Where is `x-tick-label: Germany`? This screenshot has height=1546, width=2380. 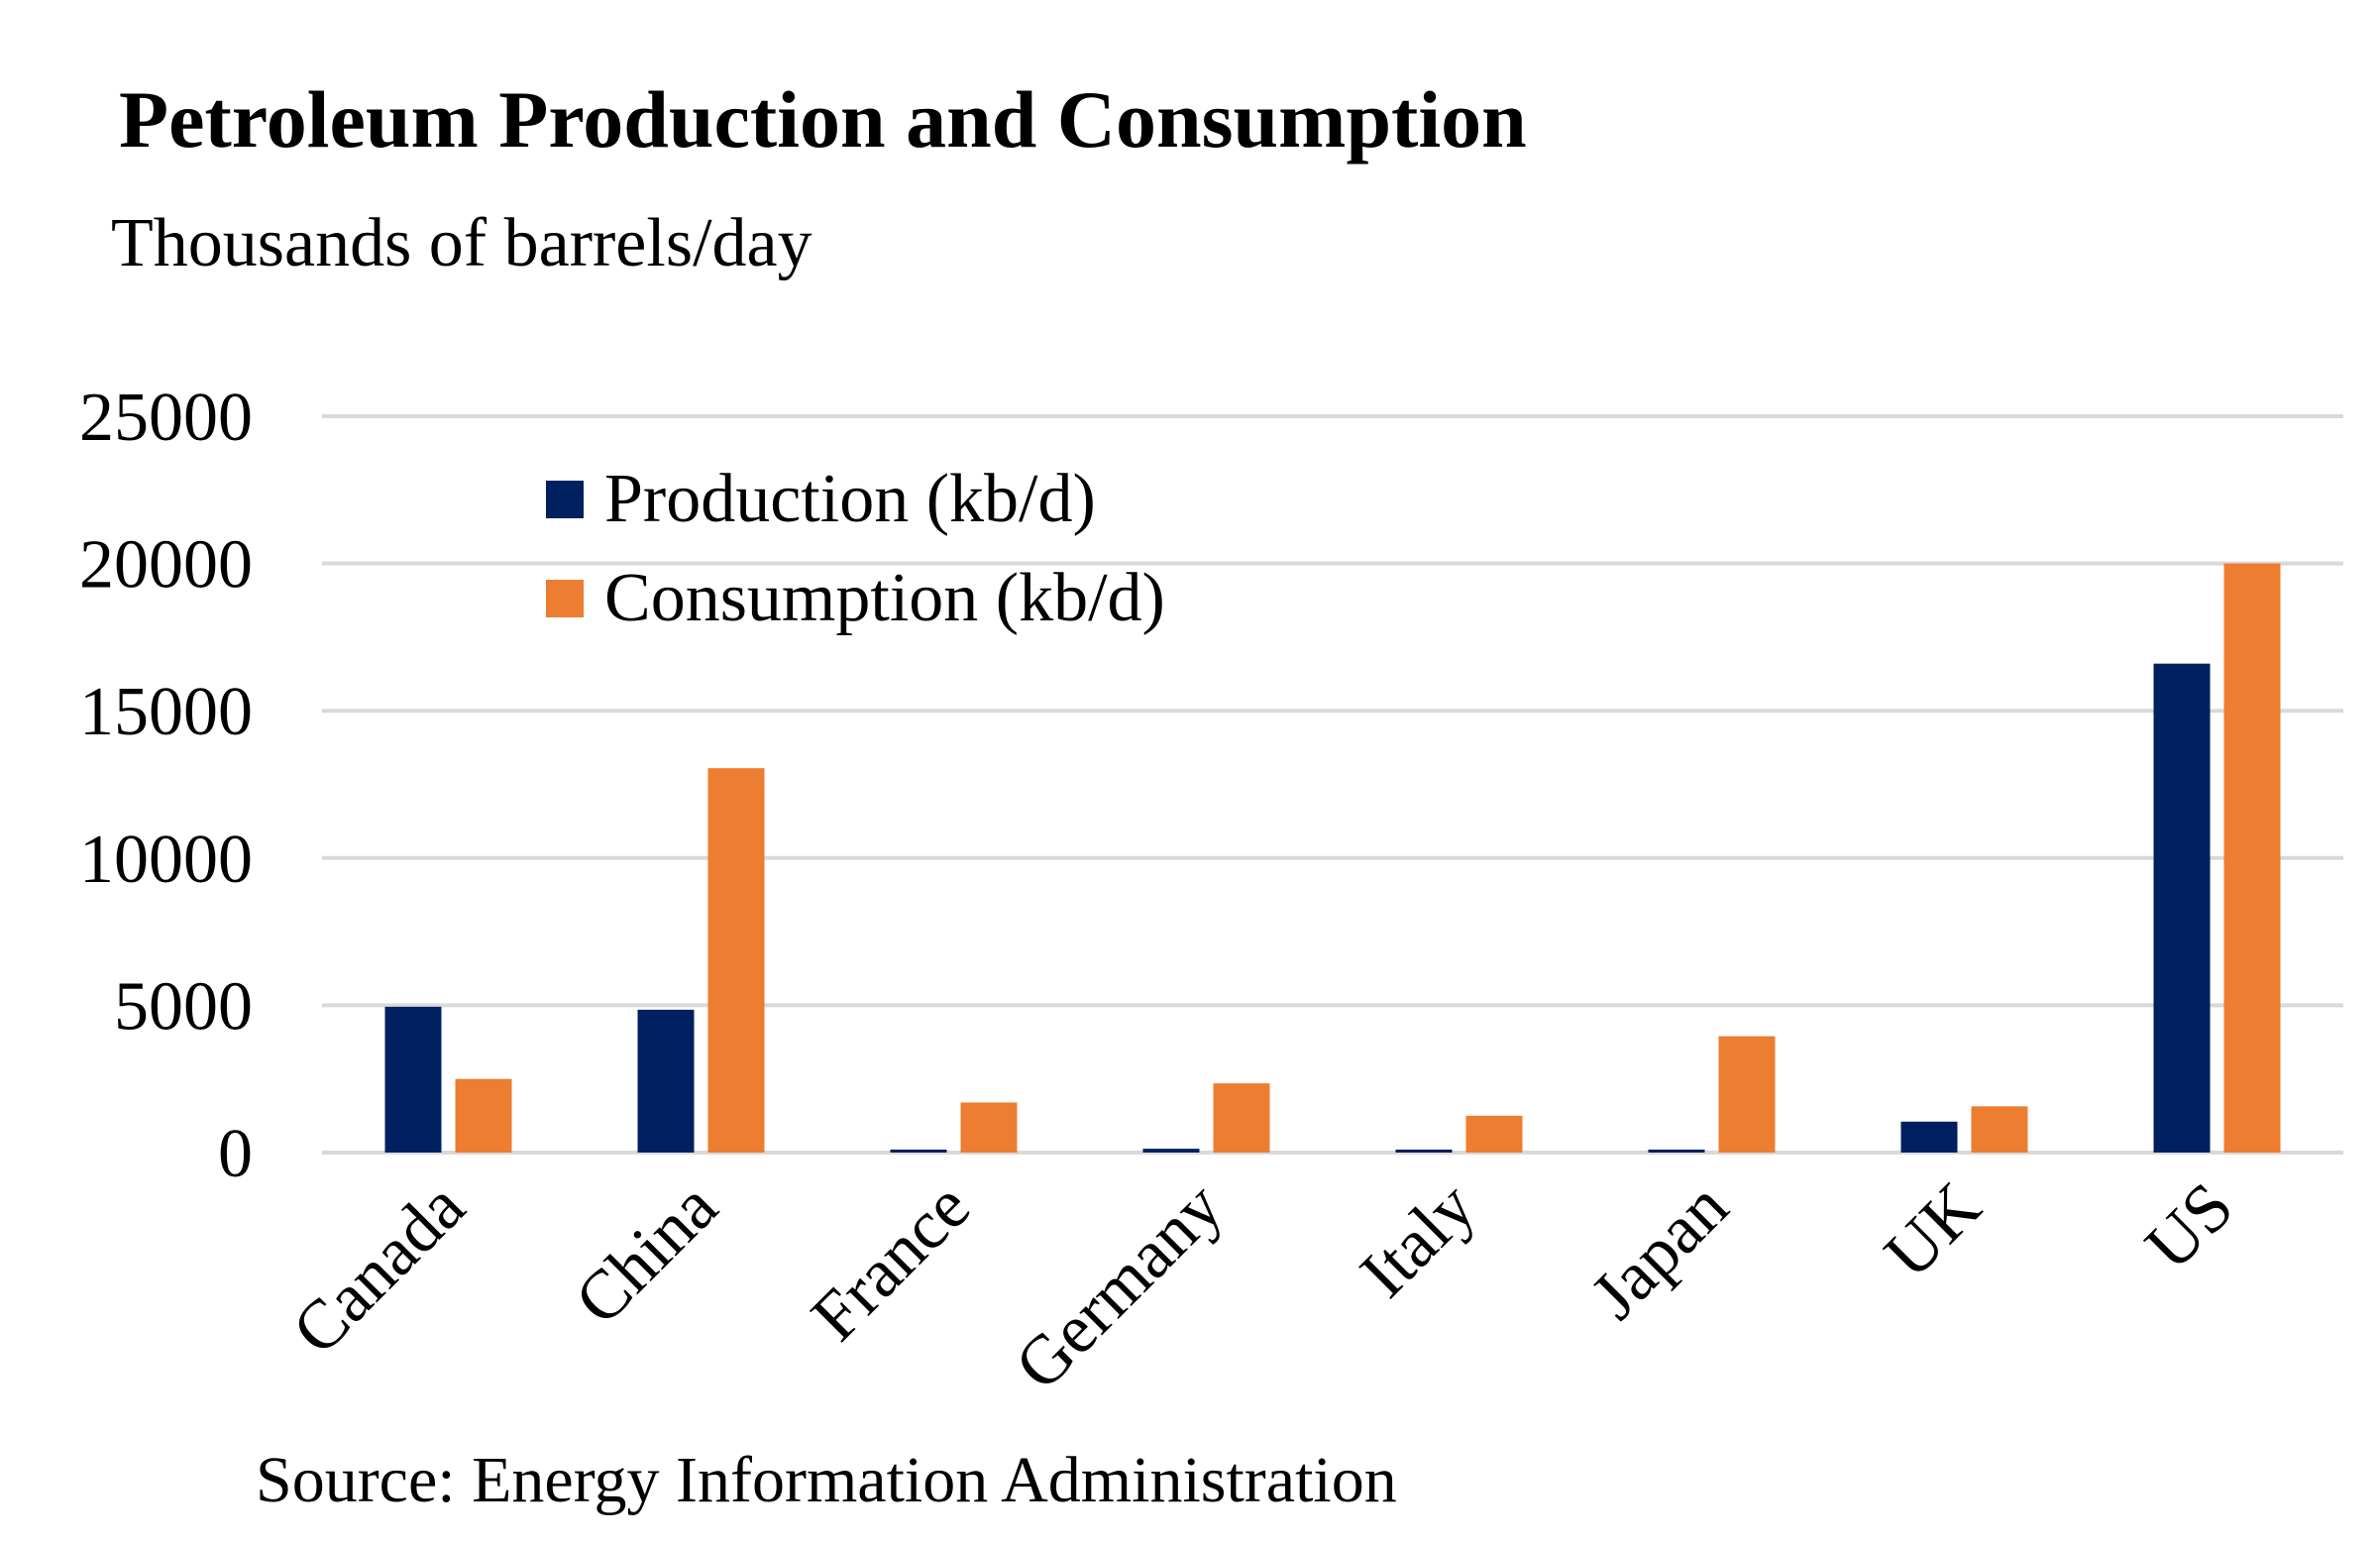
x-tick-label: Germany is located at coordinates (1119, 1286).